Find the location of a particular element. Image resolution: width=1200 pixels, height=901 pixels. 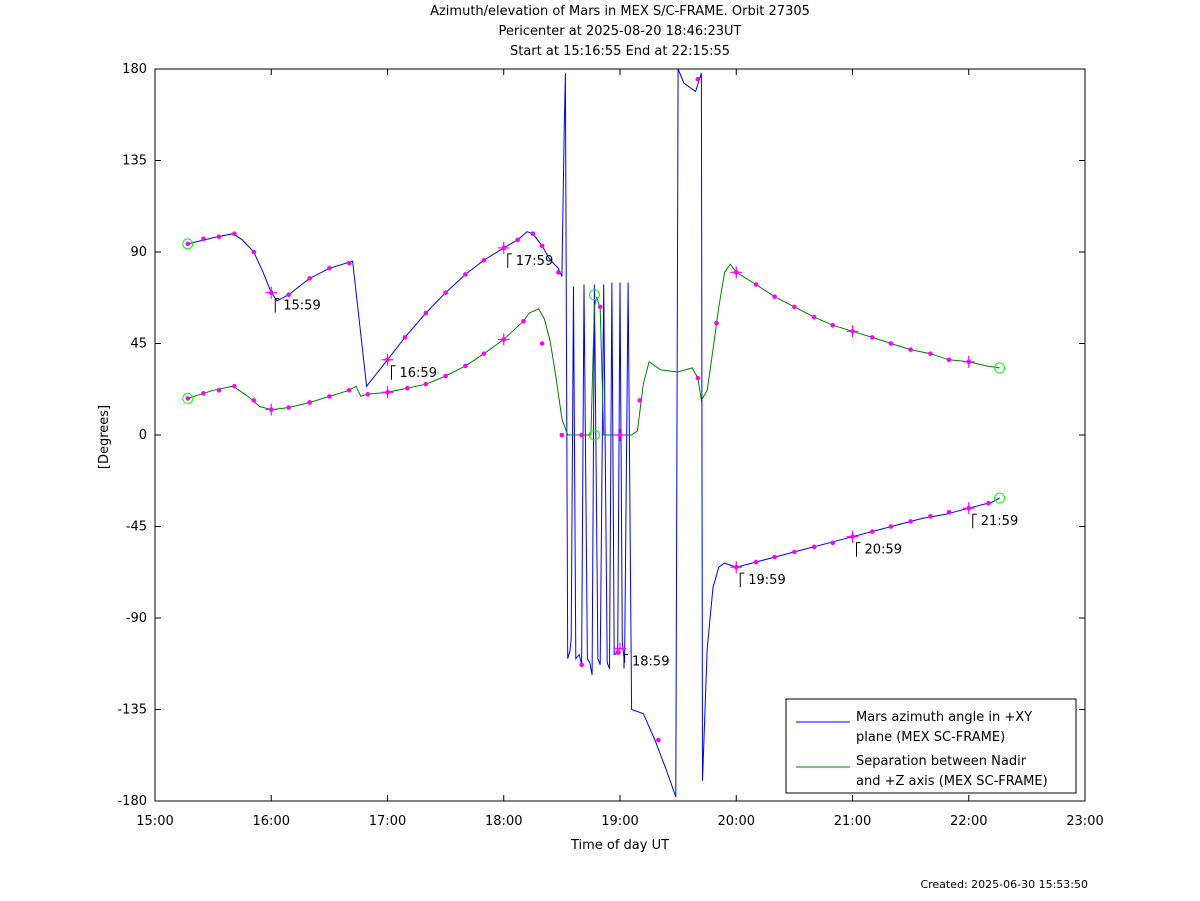

y-tick-label: 0 is located at coordinates (143, 435).